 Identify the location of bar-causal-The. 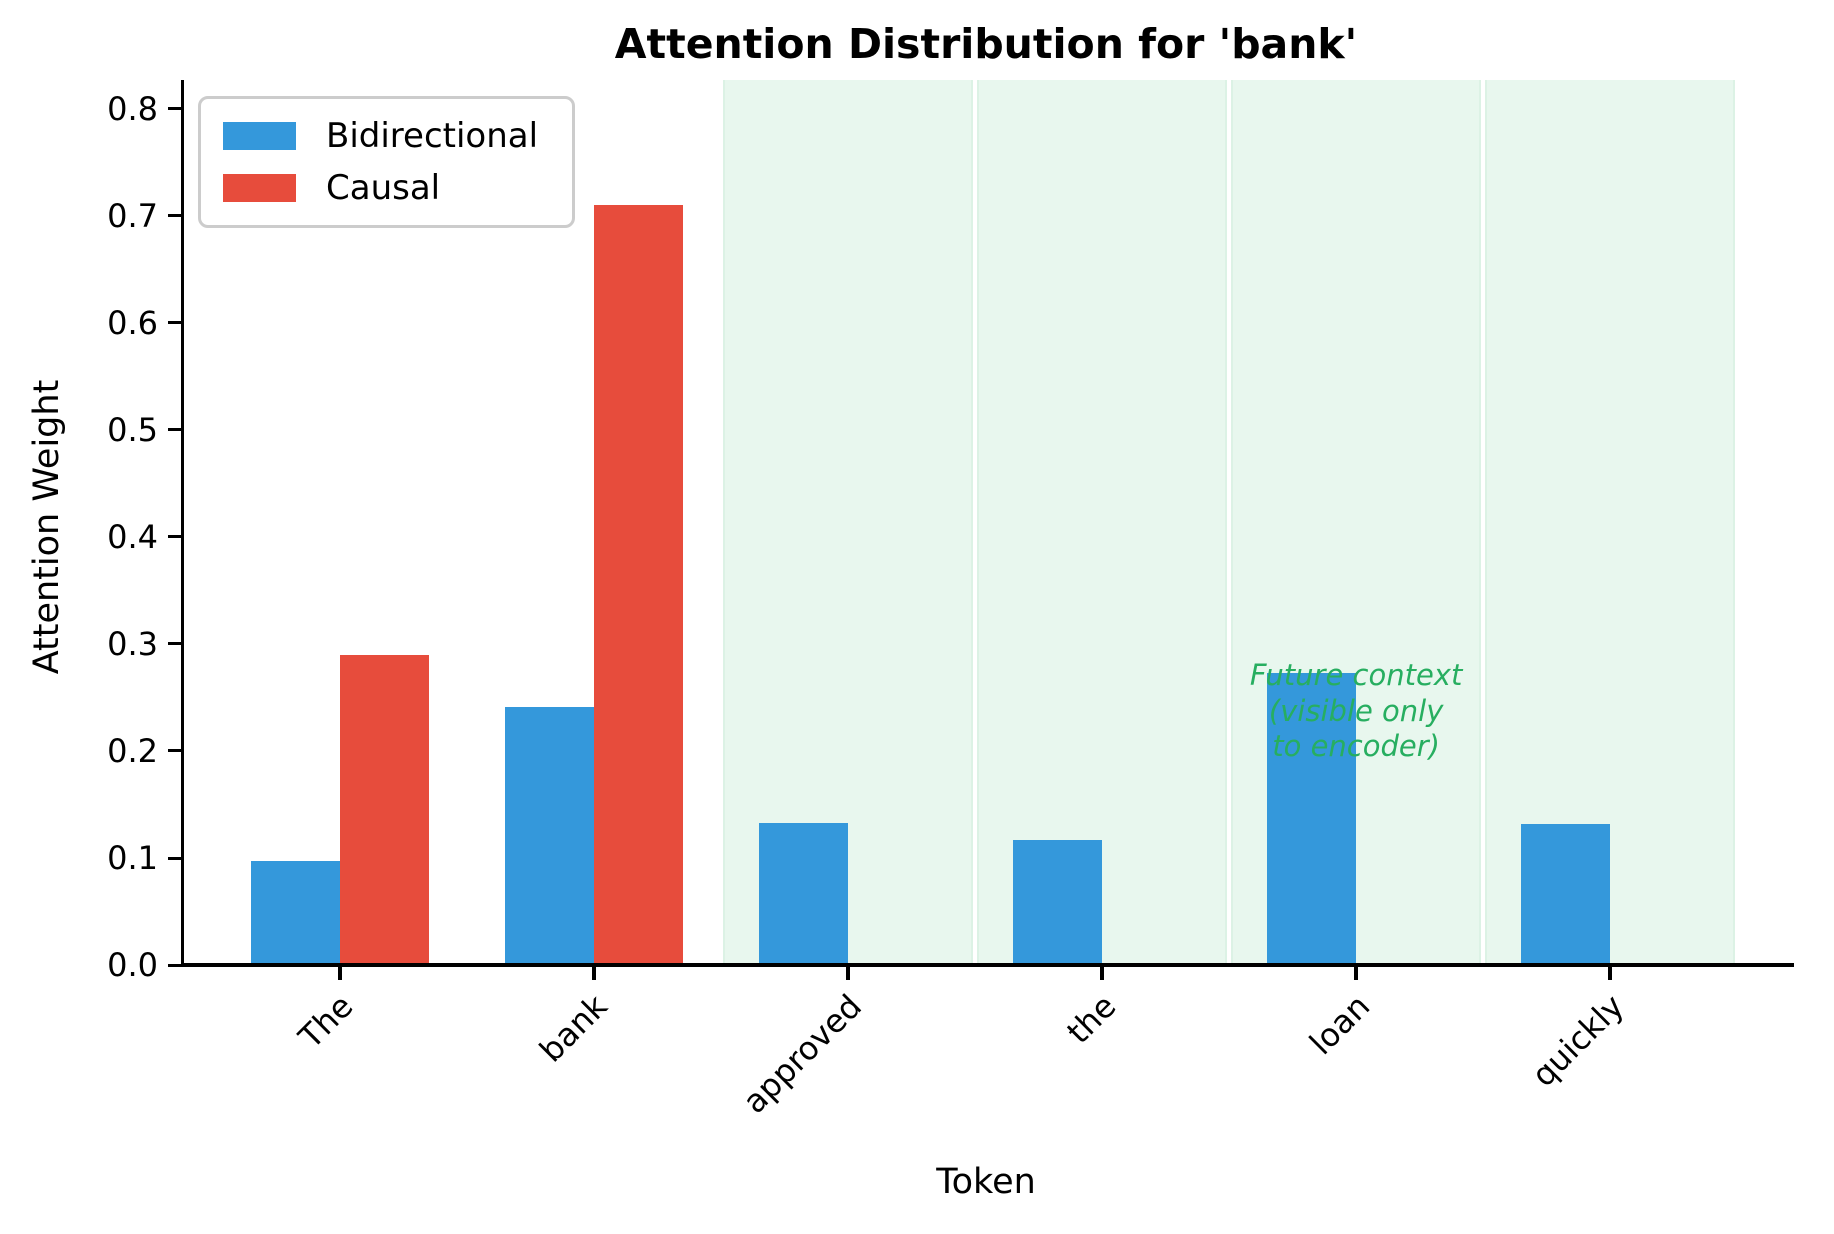
(384, 809).